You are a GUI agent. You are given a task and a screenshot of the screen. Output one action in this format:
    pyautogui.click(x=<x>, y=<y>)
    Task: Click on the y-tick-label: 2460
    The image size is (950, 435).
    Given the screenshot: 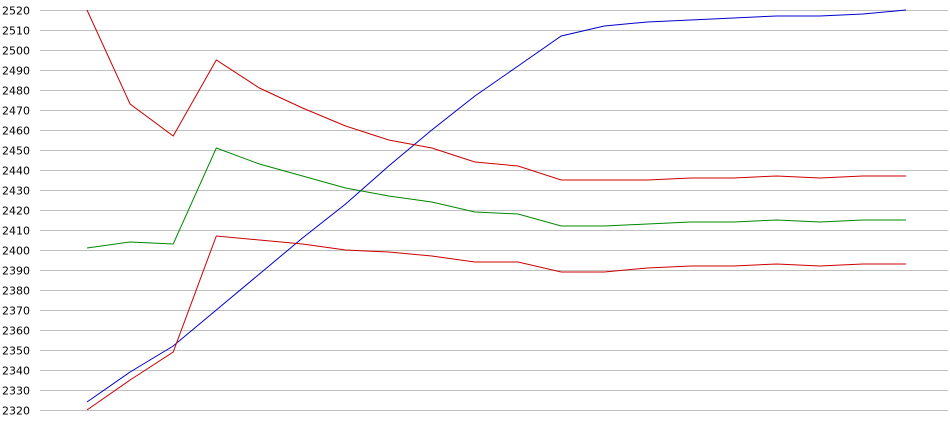 What is the action you would take?
    pyautogui.click(x=16, y=131)
    